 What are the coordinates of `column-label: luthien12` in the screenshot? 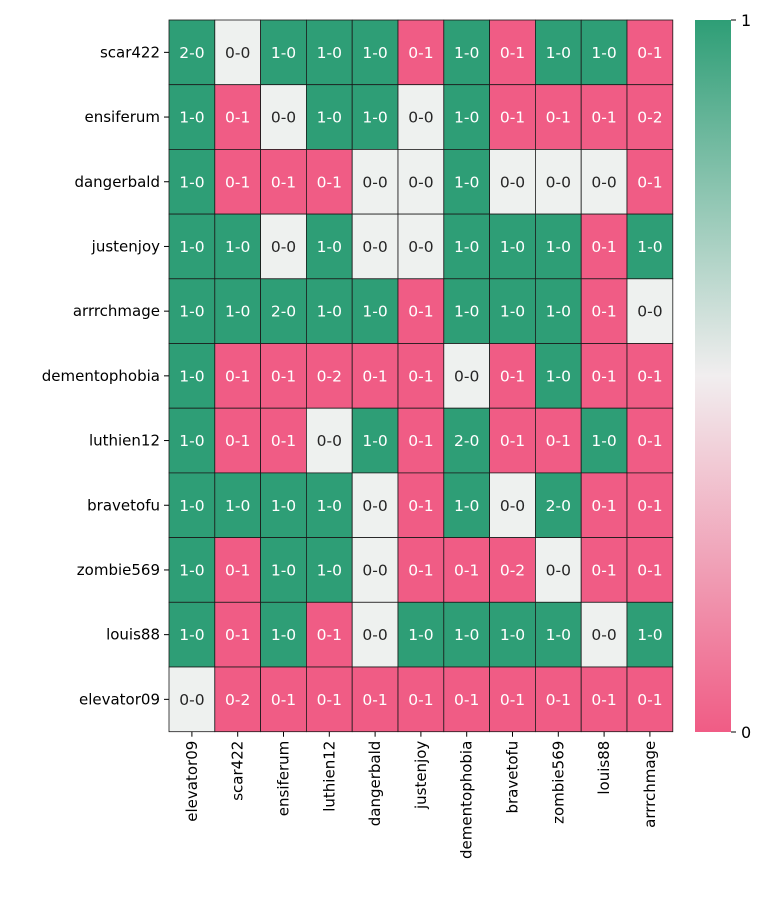 It's located at (329, 776).